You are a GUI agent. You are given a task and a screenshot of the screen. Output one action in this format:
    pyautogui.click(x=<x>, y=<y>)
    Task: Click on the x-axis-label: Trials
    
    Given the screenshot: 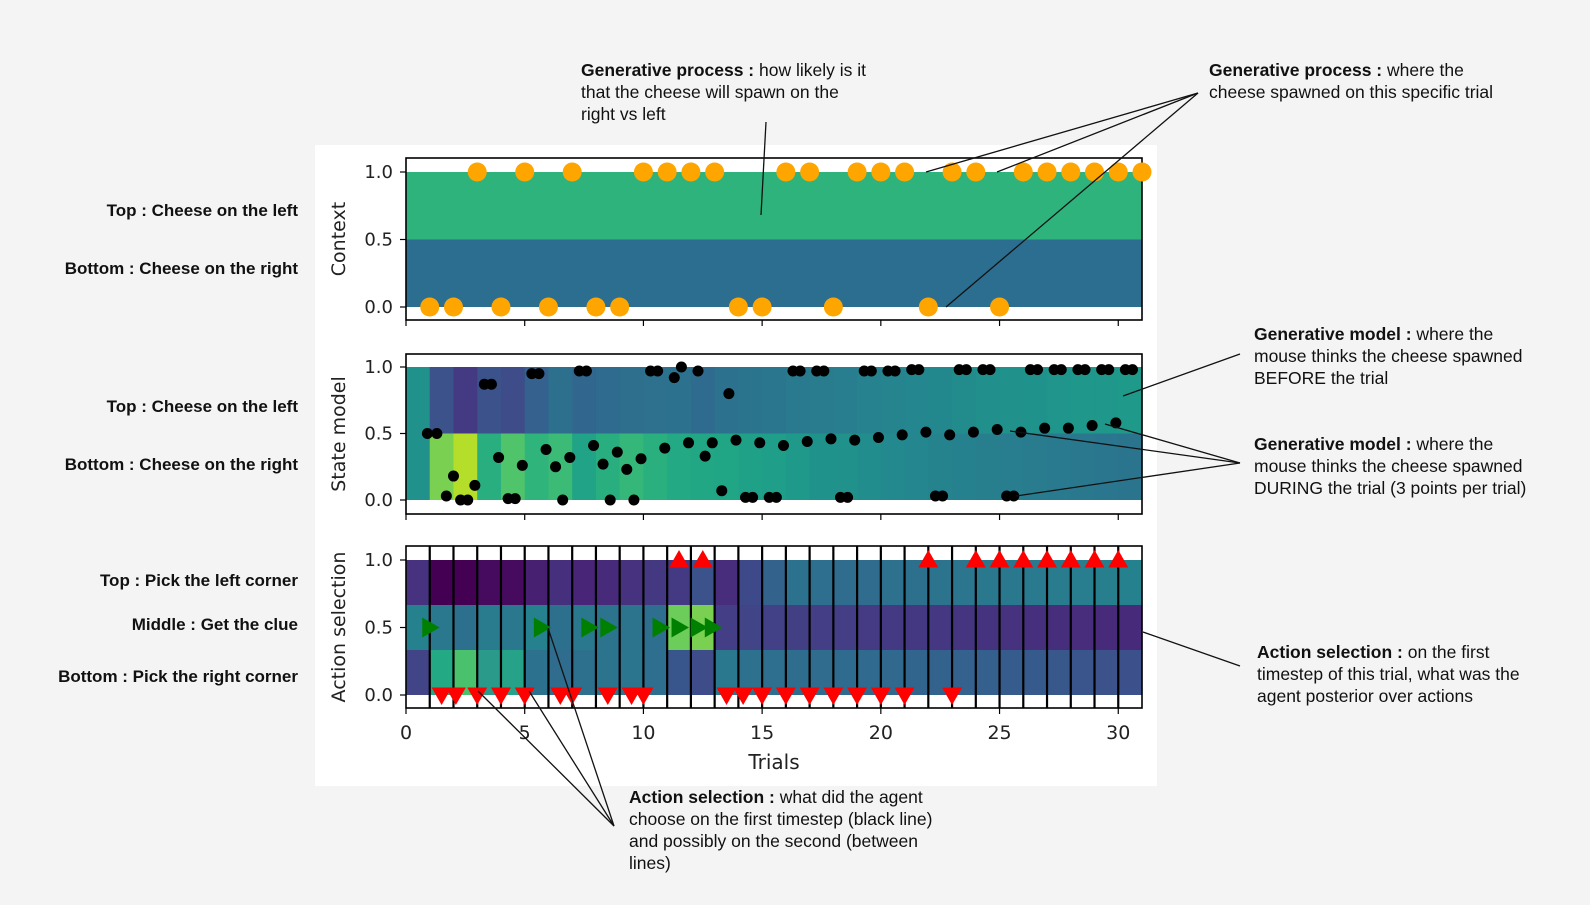 What is the action you would take?
    pyautogui.click(x=773, y=762)
    